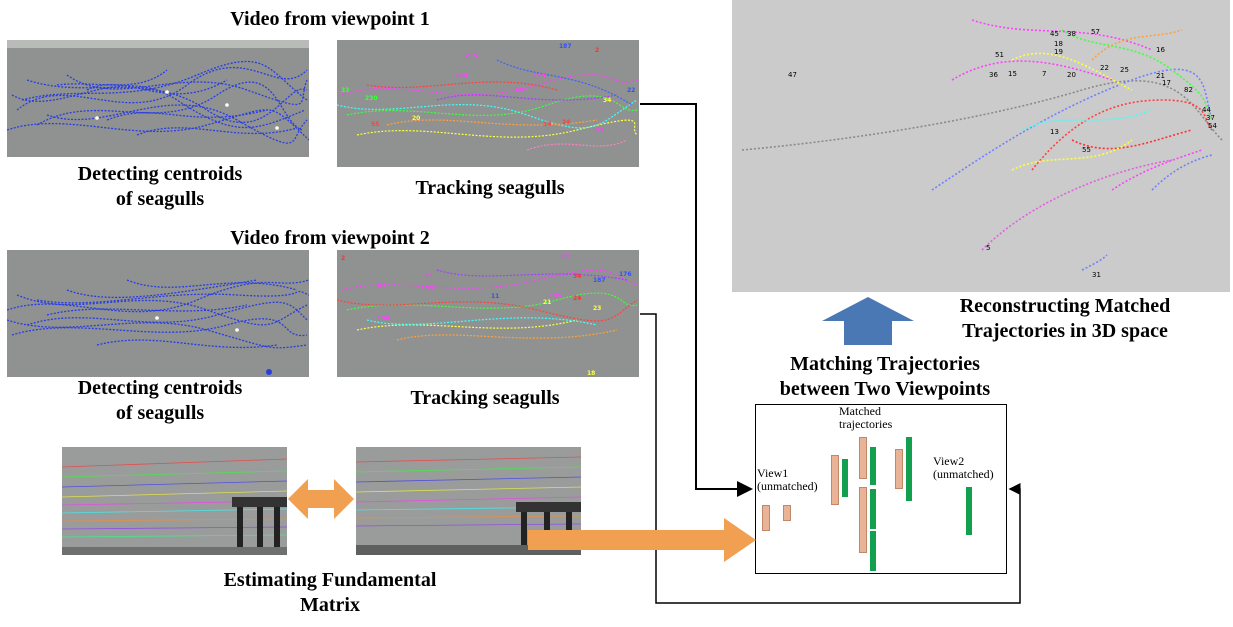 This screenshot has height=627, width=1233. What do you see at coordinates (321, 499) in the screenshot?
I see `bidirectional-orange-arrow` at bounding box center [321, 499].